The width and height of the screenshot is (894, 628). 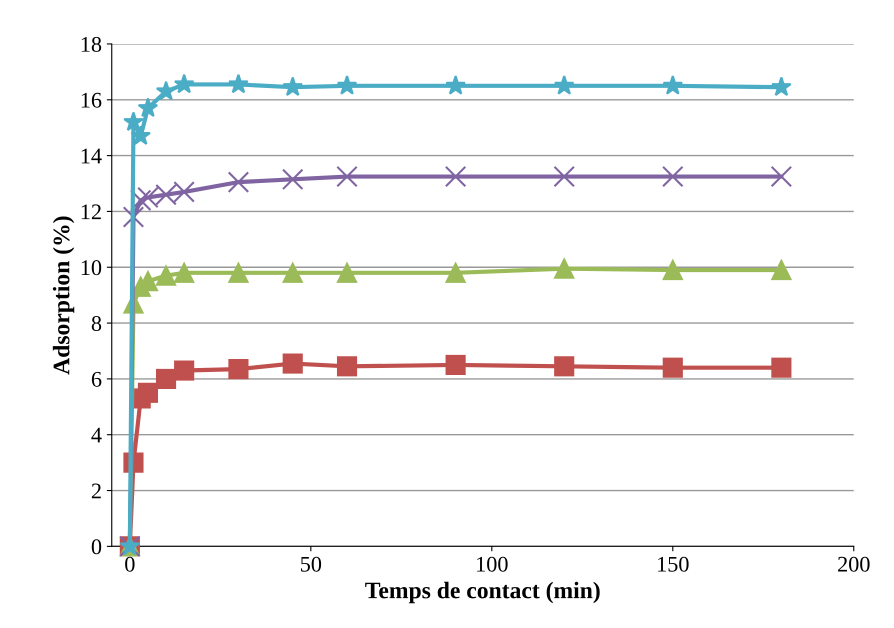 What do you see at coordinates (63, 295) in the screenshot?
I see `y-axis-title: Adsorption (%)` at bounding box center [63, 295].